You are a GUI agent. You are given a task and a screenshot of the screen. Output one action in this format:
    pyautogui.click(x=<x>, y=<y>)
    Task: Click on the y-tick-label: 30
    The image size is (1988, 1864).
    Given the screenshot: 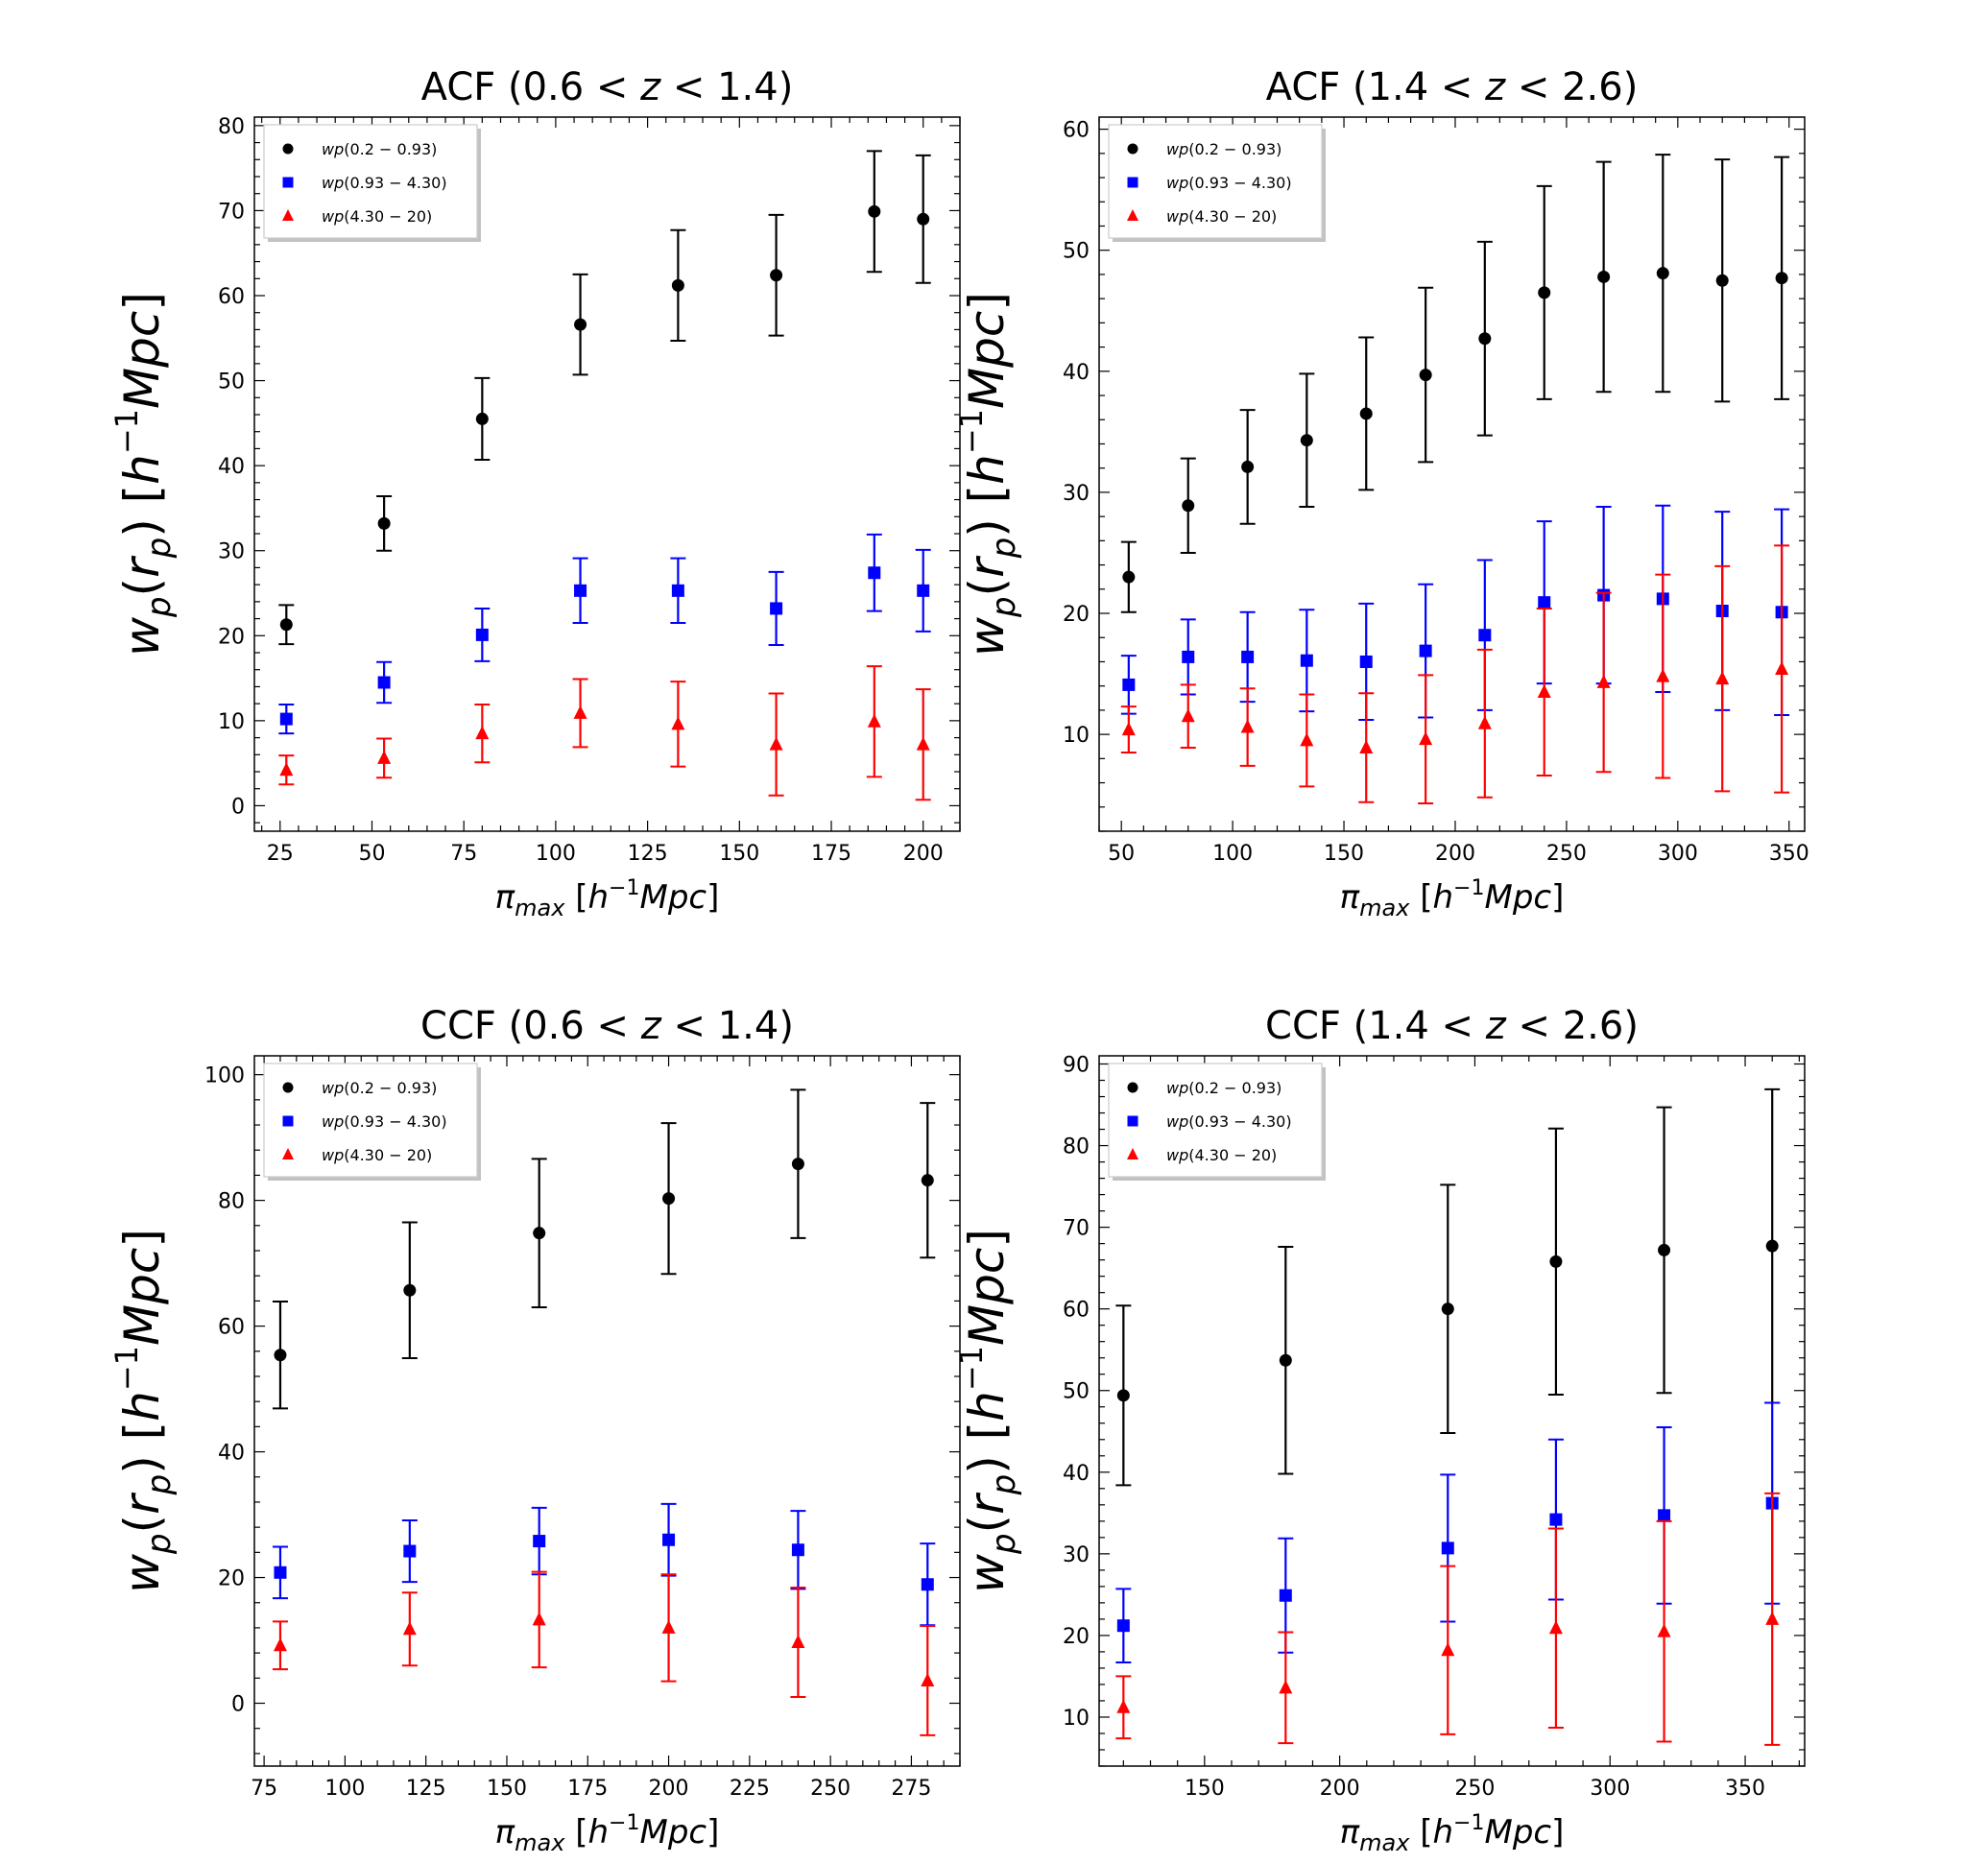 What is the action you would take?
    pyautogui.click(x=1077, y=494)
    